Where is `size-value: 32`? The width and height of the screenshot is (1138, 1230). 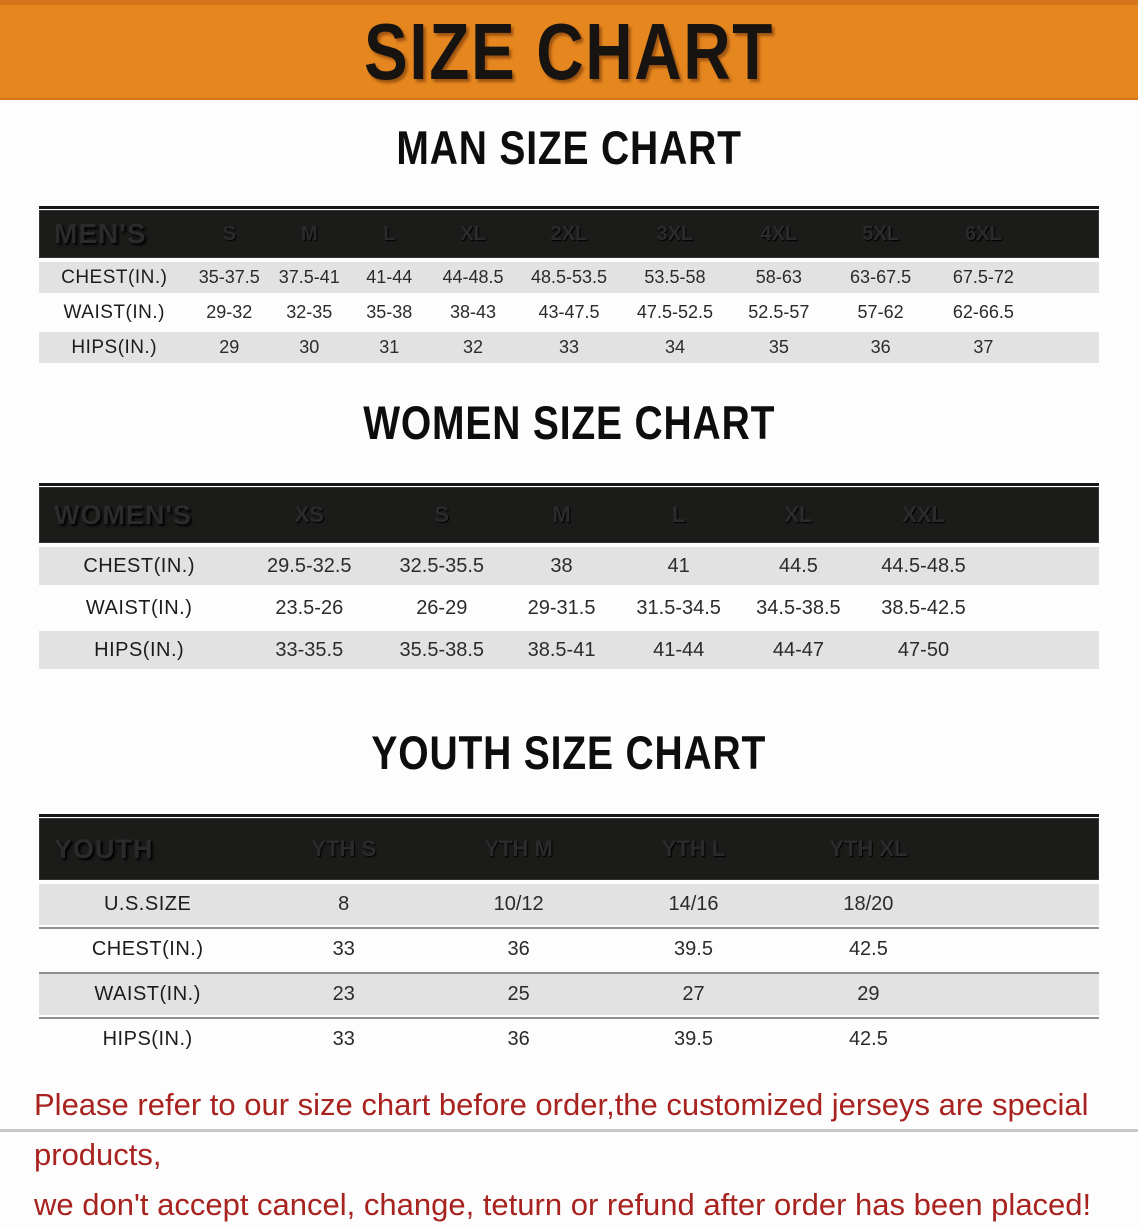
size-value: 32 is located at coordinates (473, 347).